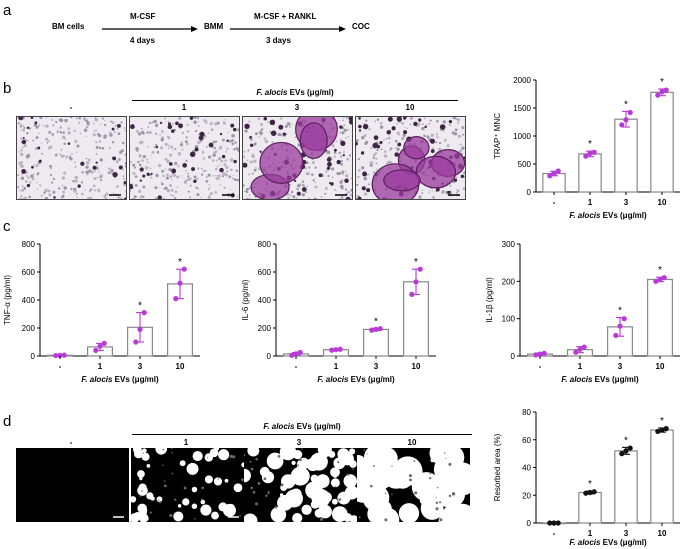 Image resolution: width=692 pixels, height=549 pixels. Describe the element at coordinates (143, 16) in the screenshot. I see `flow-arrow1-top-label: M-CSF` at that location.